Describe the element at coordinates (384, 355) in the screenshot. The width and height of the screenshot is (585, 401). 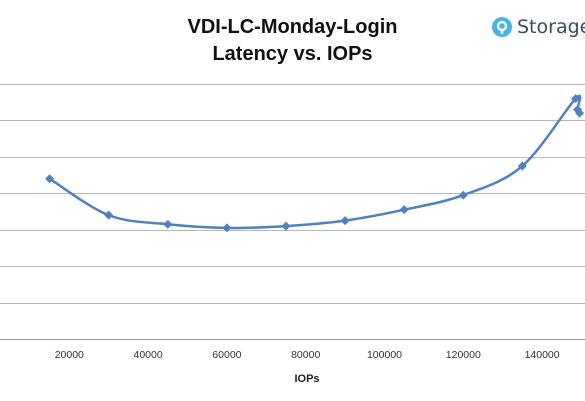
I see `x-tick-label: 100000` at that location.